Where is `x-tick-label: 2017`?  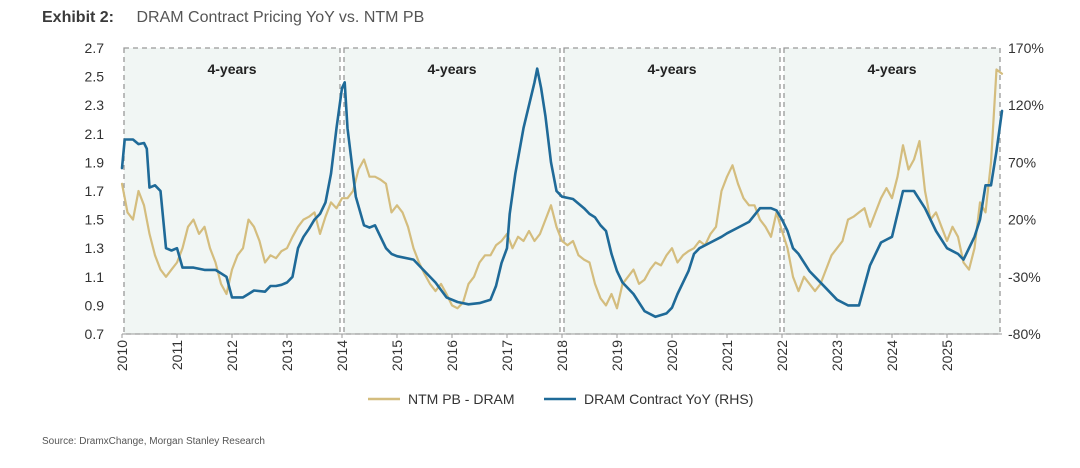 x-tick-label: 2017 is located at coordinates (507, 355).